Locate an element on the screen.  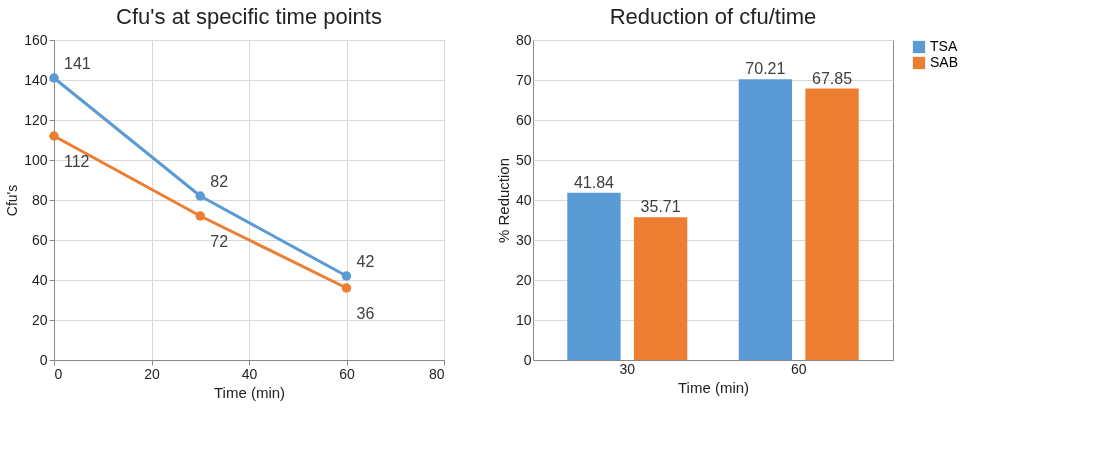
y-tick-label: 100 is located at coordinates (36, 159).